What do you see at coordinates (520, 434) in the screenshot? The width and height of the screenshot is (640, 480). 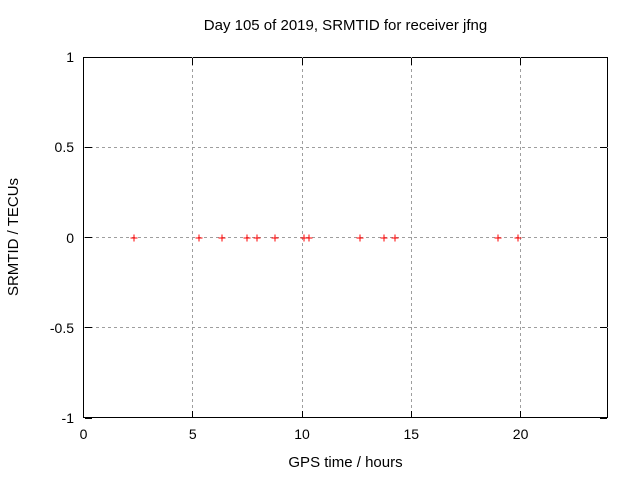 I see `x-tick-label: 20` at bounding box center [520, 434].